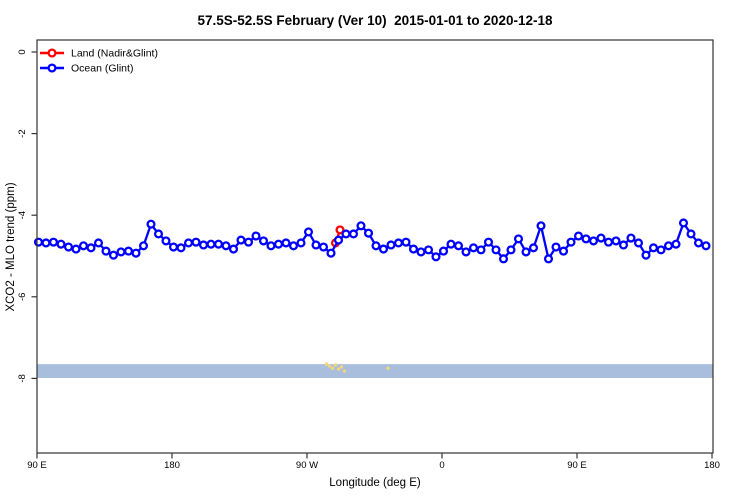  Describe the element at coordinates (102, 69) in the screenshot. I see `legend-label-ocean: Ocean (Glint)` at that location.